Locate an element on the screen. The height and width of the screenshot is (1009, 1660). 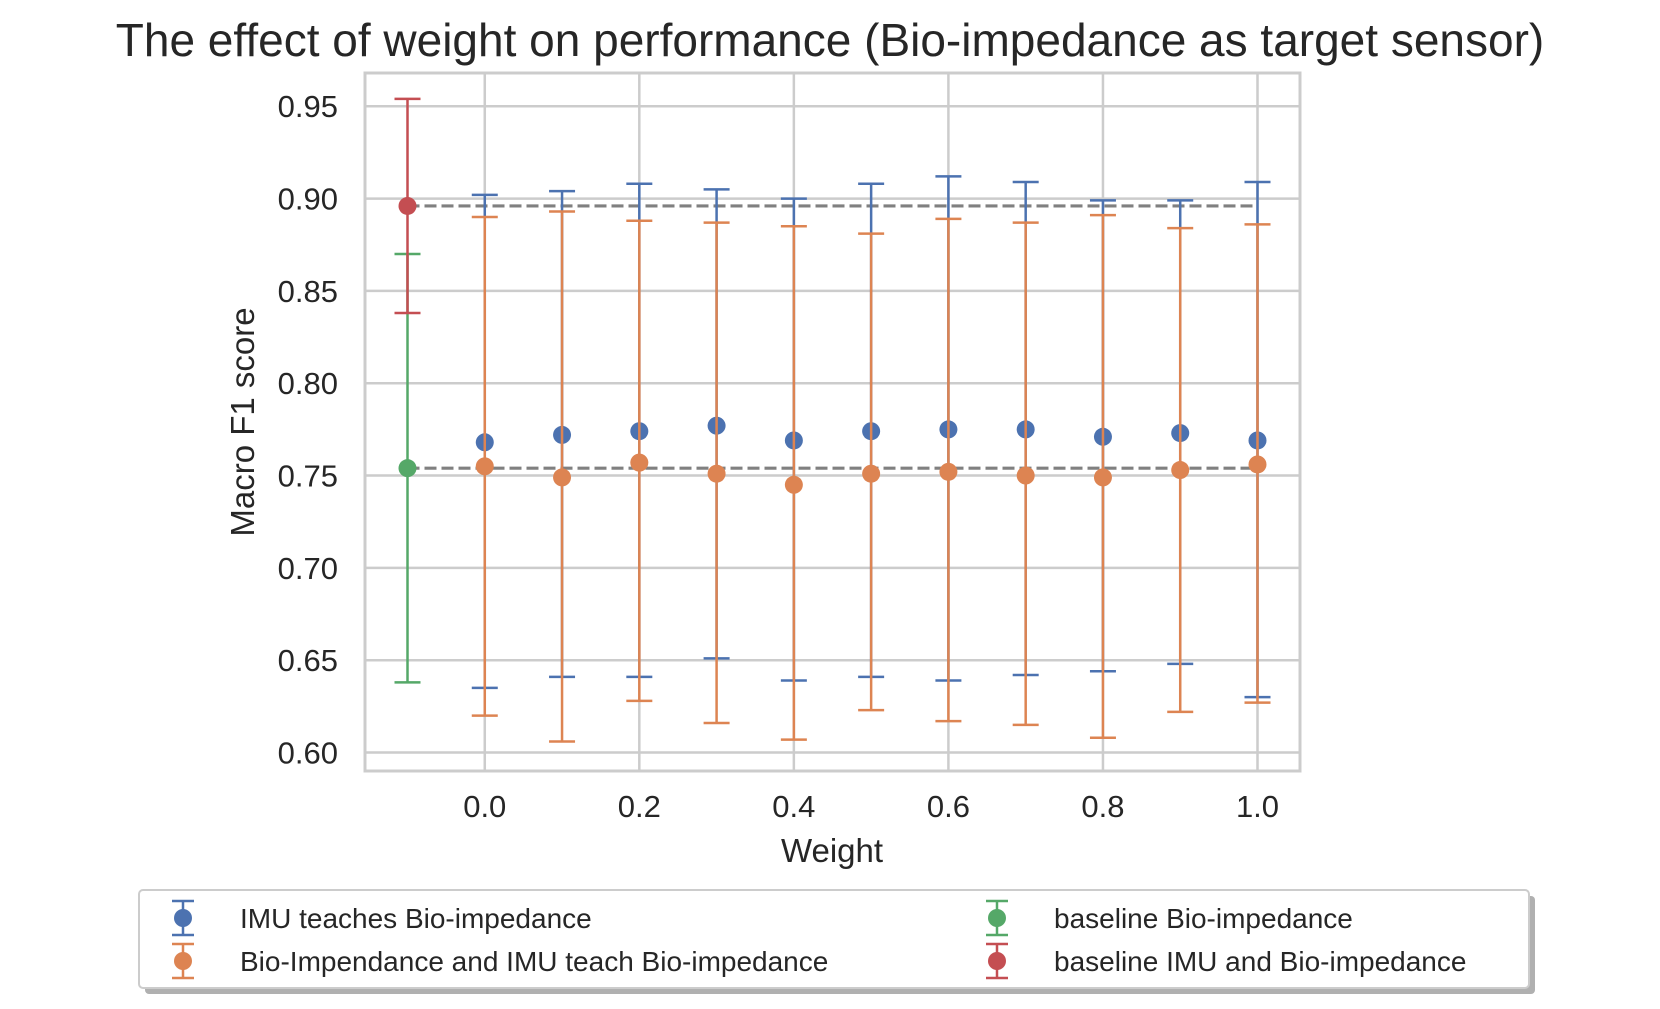
y-tick-labels: 0.60 0.65 0.70 0.75 0.80 0.85 0.90 0.95 is located at coordinates (308, 429).